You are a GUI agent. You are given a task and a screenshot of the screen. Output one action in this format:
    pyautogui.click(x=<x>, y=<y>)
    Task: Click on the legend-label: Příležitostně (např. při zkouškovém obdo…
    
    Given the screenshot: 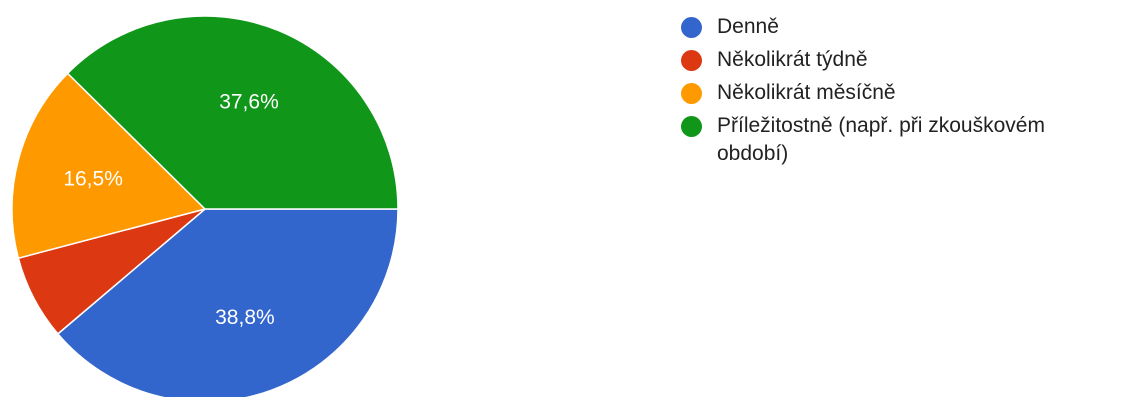 What is the action you would take?
    pyautogui.click(x=881, y=139)
    